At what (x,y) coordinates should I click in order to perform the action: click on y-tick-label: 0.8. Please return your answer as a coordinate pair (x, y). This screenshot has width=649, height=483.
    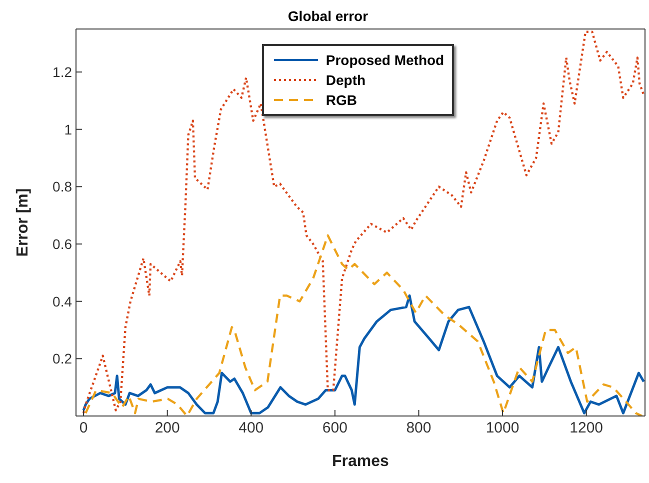
    Looking at the image, I should click on (62, 186).